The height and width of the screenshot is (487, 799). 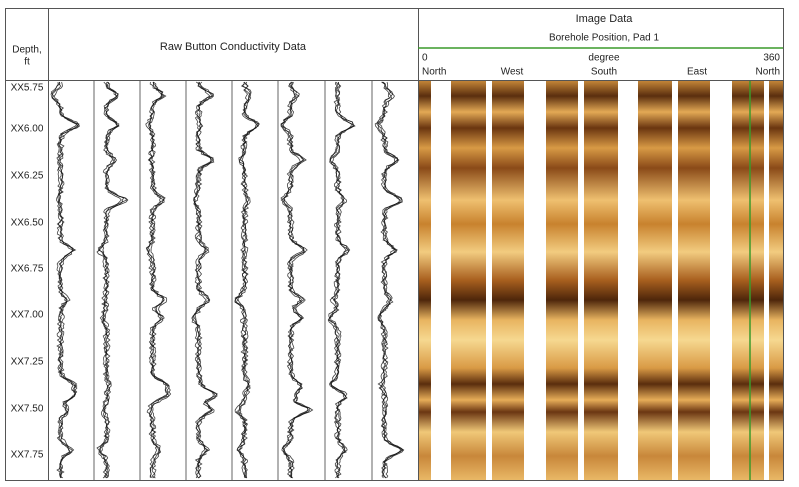 What do you see at coordinates (771, 58) in the screenshot?
I see `scale-max: 360` at bounding box center [771, 58].